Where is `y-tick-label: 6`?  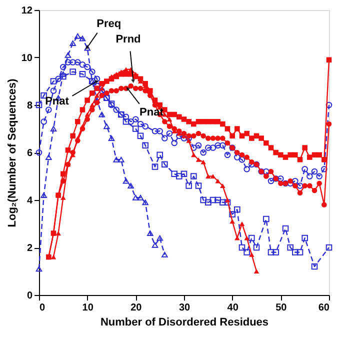 y-tick-label: 6 is located at coordinates (29, 153).